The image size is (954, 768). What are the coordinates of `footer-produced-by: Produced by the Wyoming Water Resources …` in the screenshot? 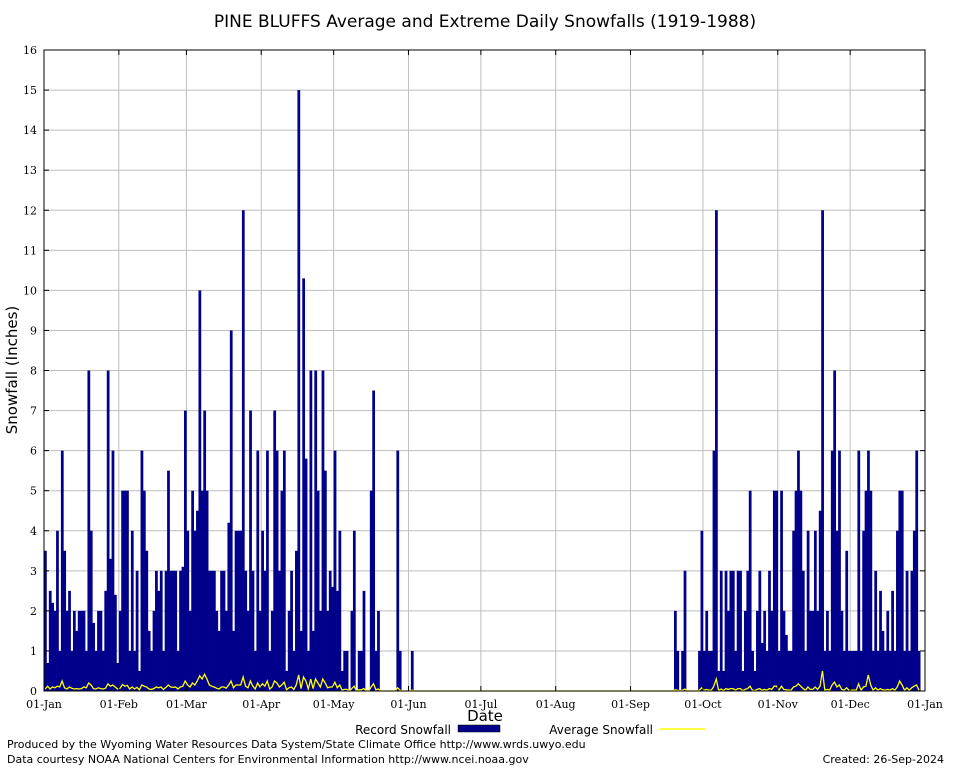 It's located at (296, 744).